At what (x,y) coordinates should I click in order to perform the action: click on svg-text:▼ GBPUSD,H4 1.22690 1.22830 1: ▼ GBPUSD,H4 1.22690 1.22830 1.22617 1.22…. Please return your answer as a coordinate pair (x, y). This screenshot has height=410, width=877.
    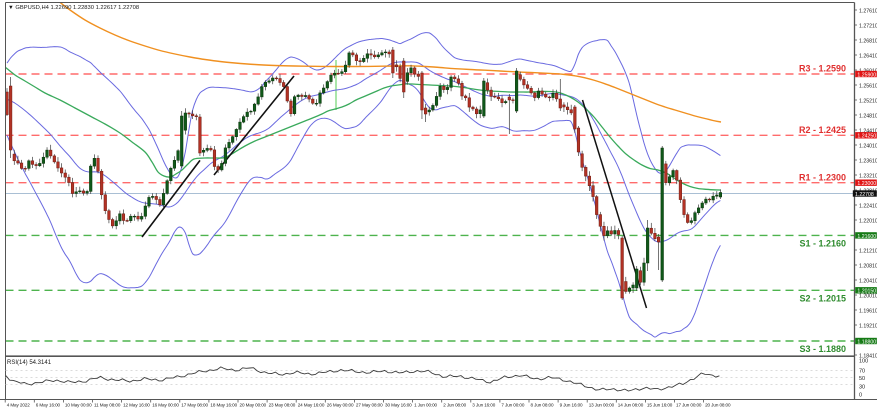
    Looking at the image, I should click on (73, 8).